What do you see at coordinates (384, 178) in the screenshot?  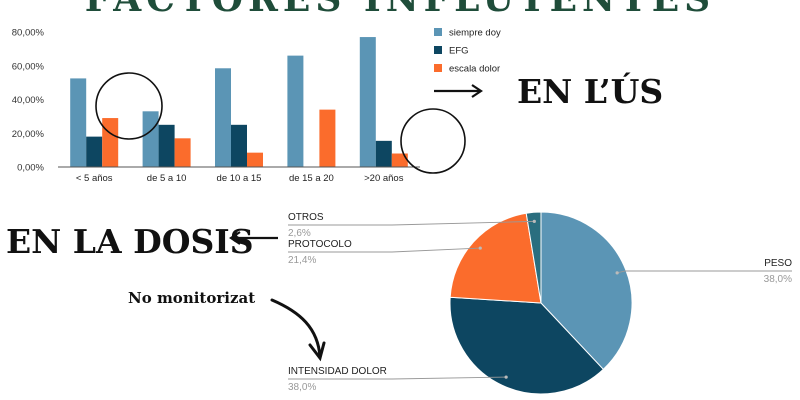 I see `bar-x-tick-label: >20 años` at bounding box center [384, 178].